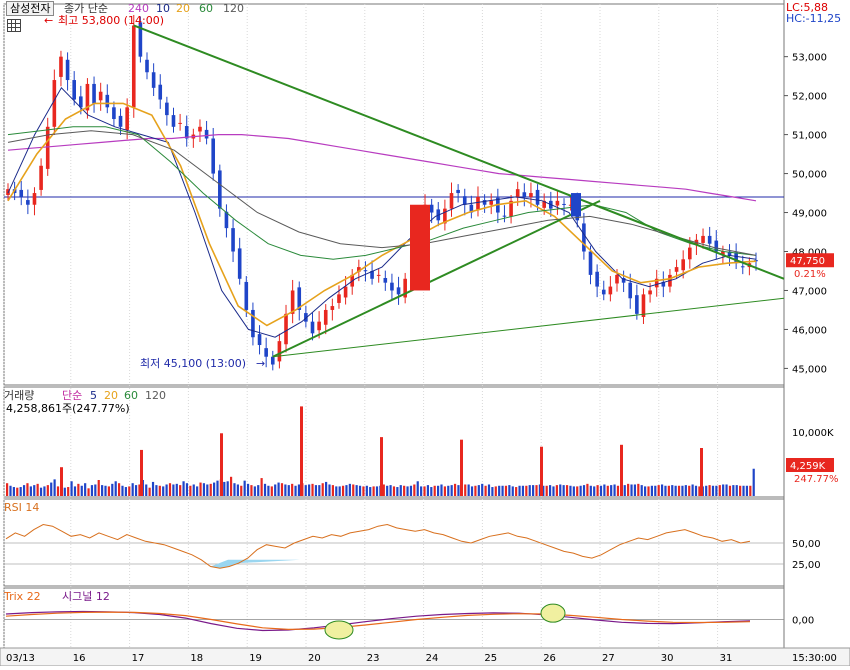  I want to click on ma60-label: 60, so click(206, 8).